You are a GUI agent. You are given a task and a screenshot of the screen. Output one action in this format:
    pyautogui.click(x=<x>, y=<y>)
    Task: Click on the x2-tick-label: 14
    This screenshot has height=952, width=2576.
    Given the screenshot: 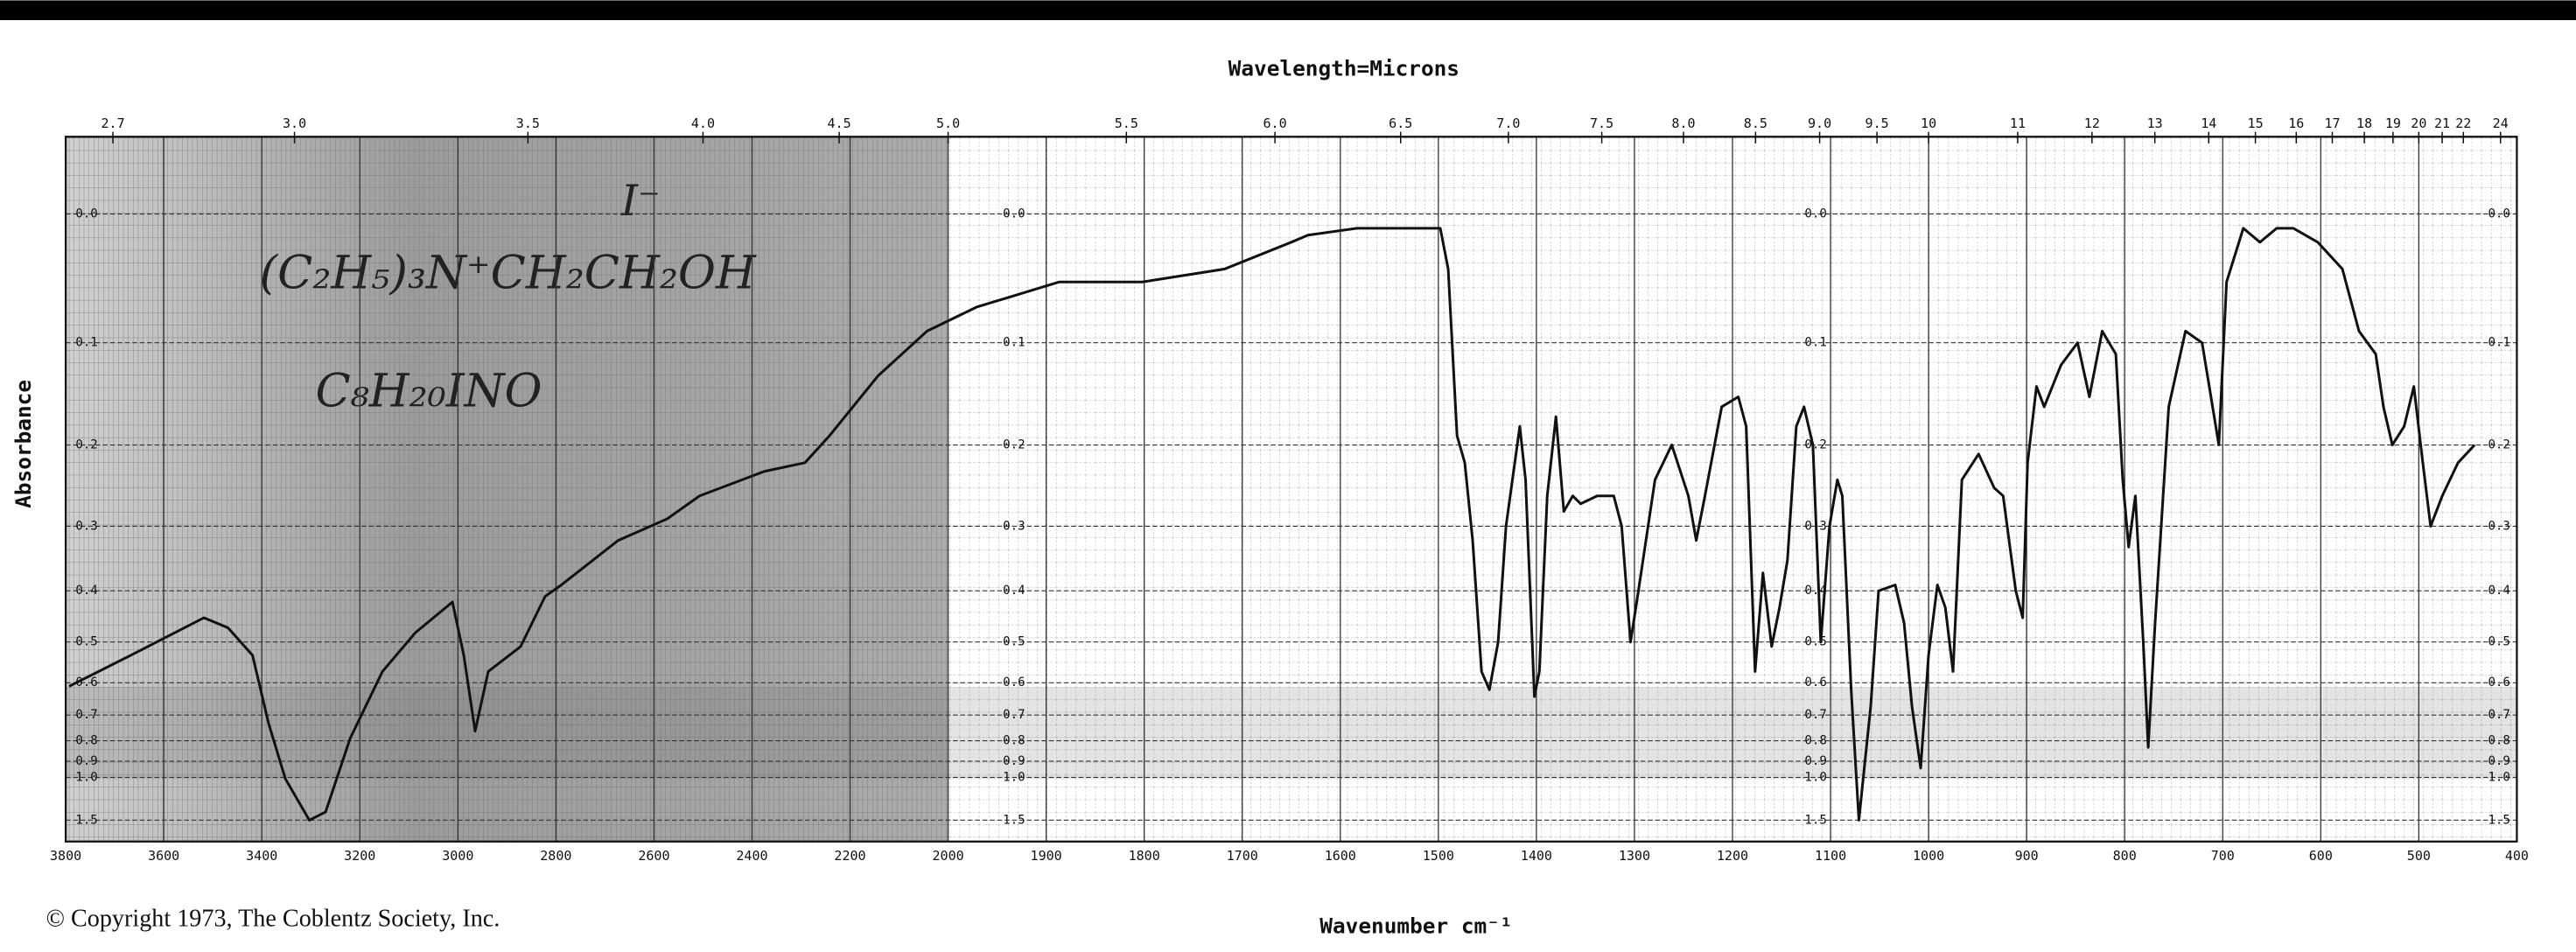 What is the action you would take?
    pyautogui.click(x=2208, y=123)
    